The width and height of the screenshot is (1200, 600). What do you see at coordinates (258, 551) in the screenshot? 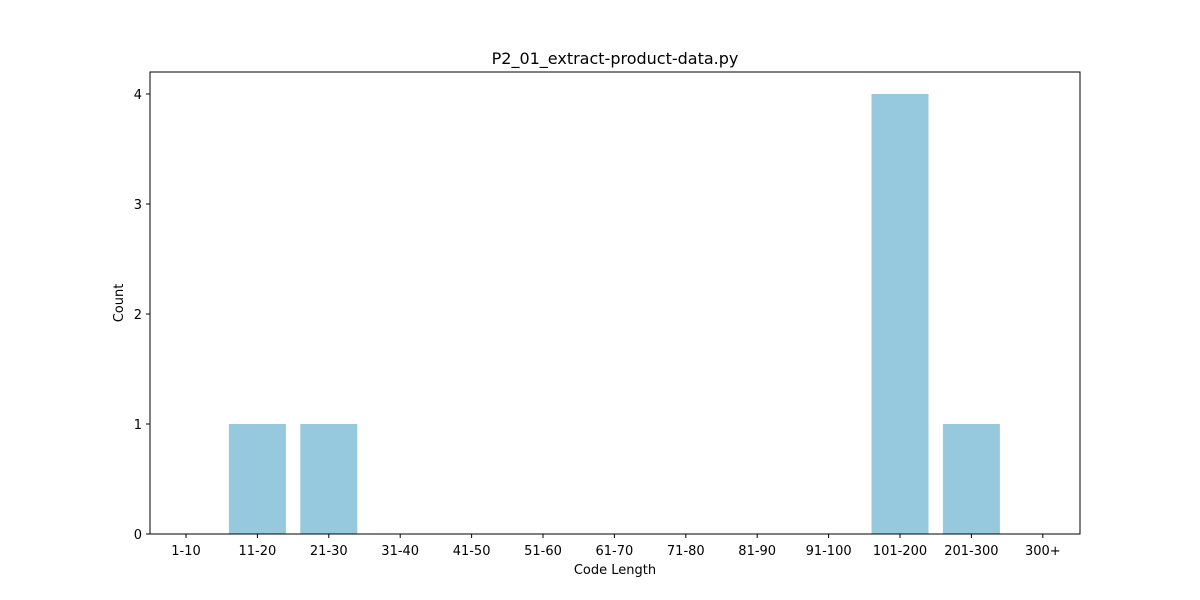
I see `x-tick-label: 11-20` at bounding box center [258, 551].